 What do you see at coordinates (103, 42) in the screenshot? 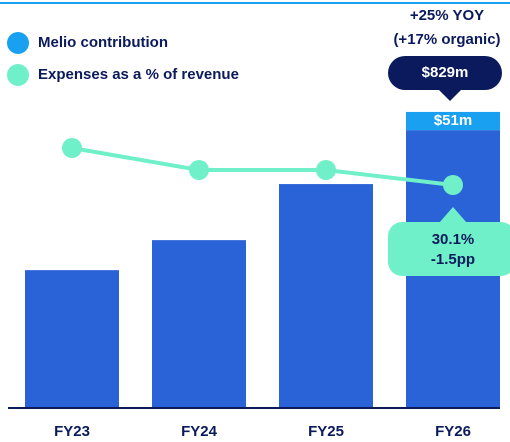
I see `legend-label: Melio contribution` at bounding box center [103, 42].